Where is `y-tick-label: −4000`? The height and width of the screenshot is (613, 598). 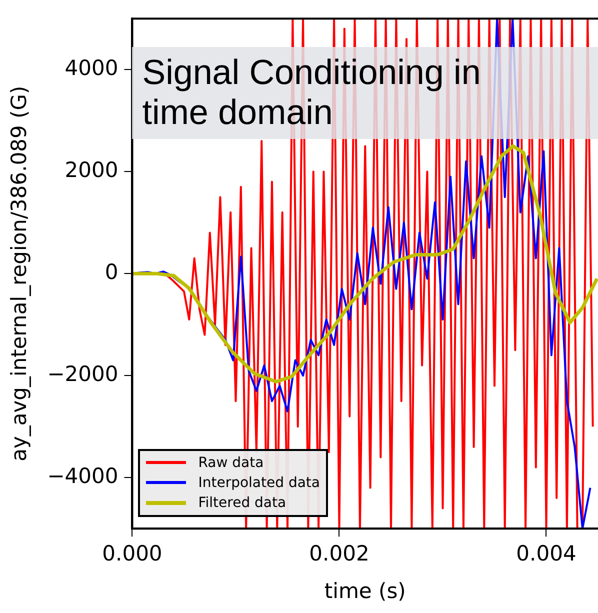 y-tick-label: −4000 is located at coordinates (82, 476).